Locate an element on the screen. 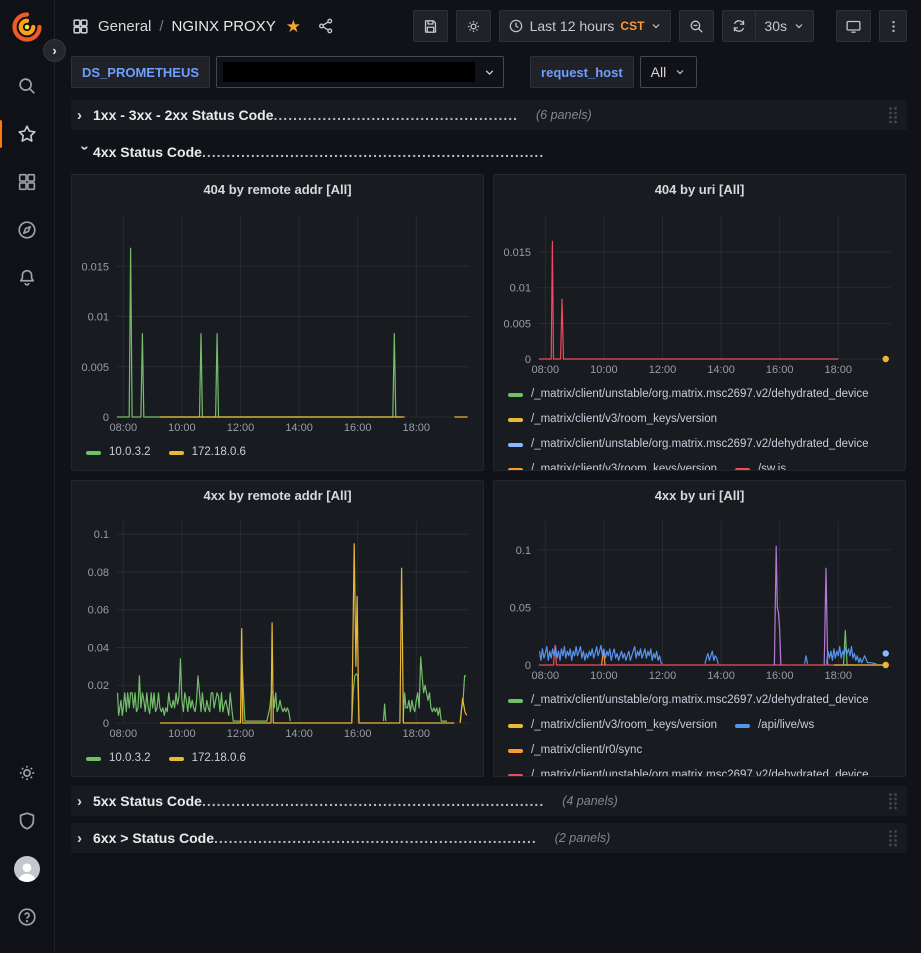  refresh-button is located at coordinates (739, 26).